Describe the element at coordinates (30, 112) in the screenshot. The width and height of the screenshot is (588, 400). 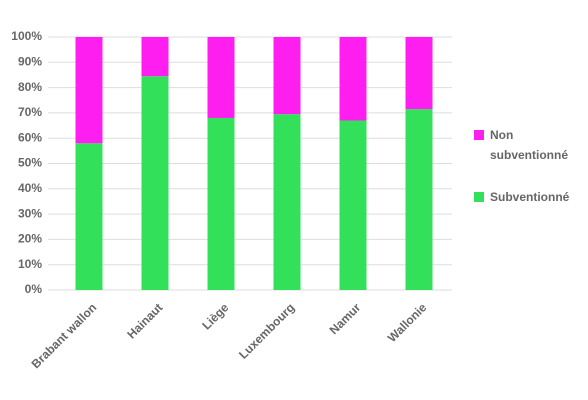
I see `y-tick-label: 70%` at that location.